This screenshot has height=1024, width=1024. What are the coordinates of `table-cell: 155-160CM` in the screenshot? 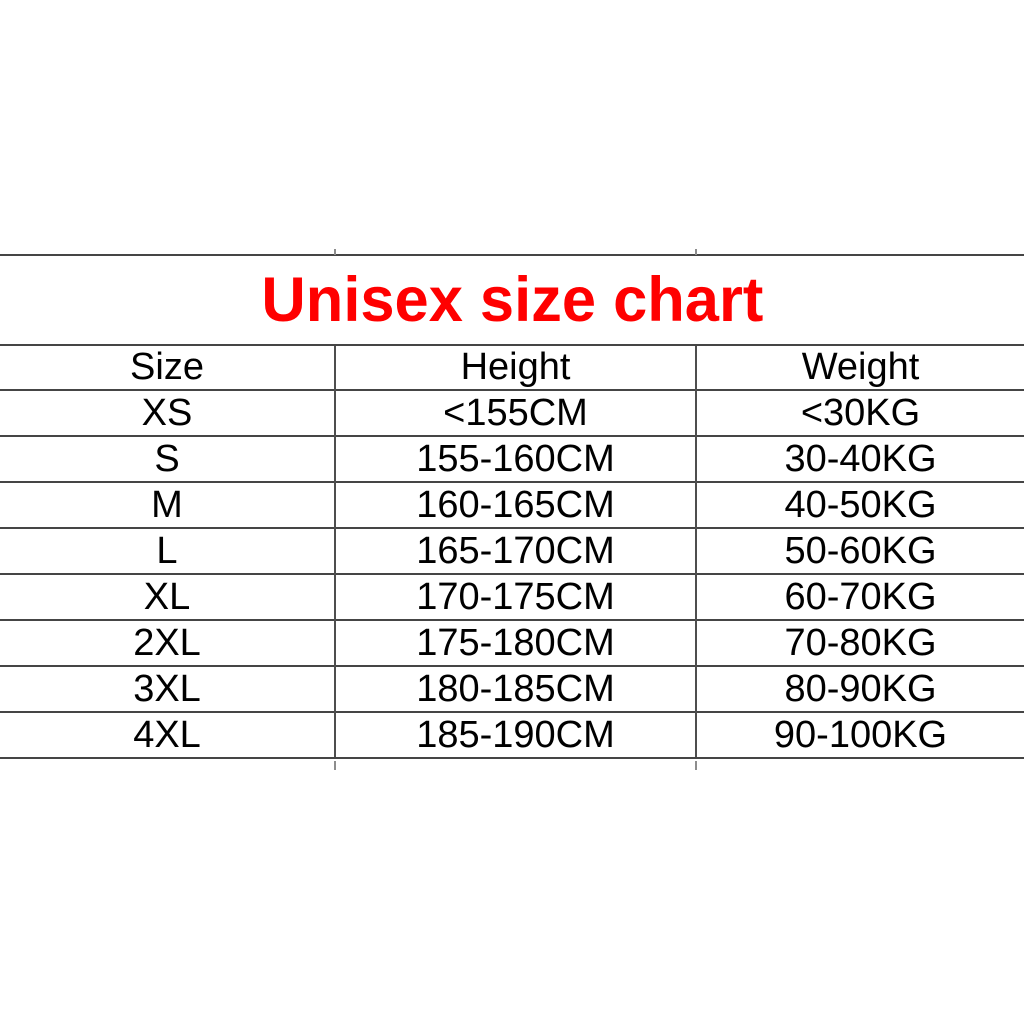 It's located at (515, 458).